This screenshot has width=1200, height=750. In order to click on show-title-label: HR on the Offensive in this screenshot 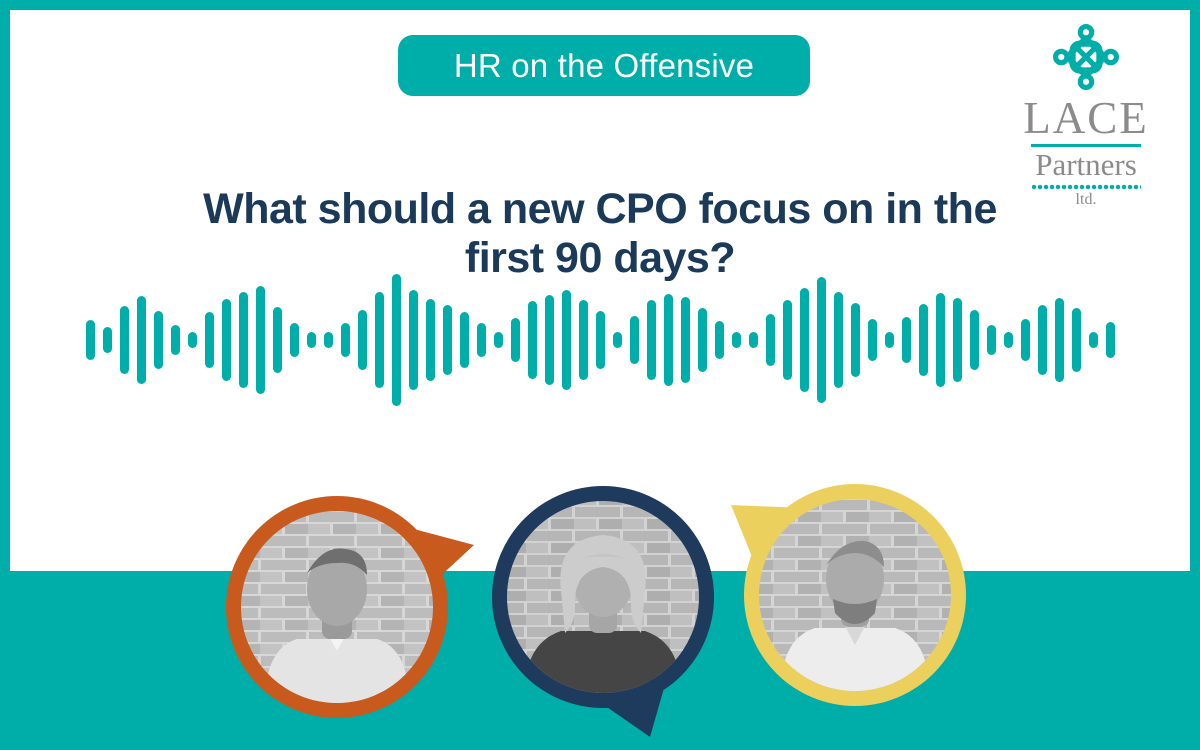, I will do `click(604, 65)`.